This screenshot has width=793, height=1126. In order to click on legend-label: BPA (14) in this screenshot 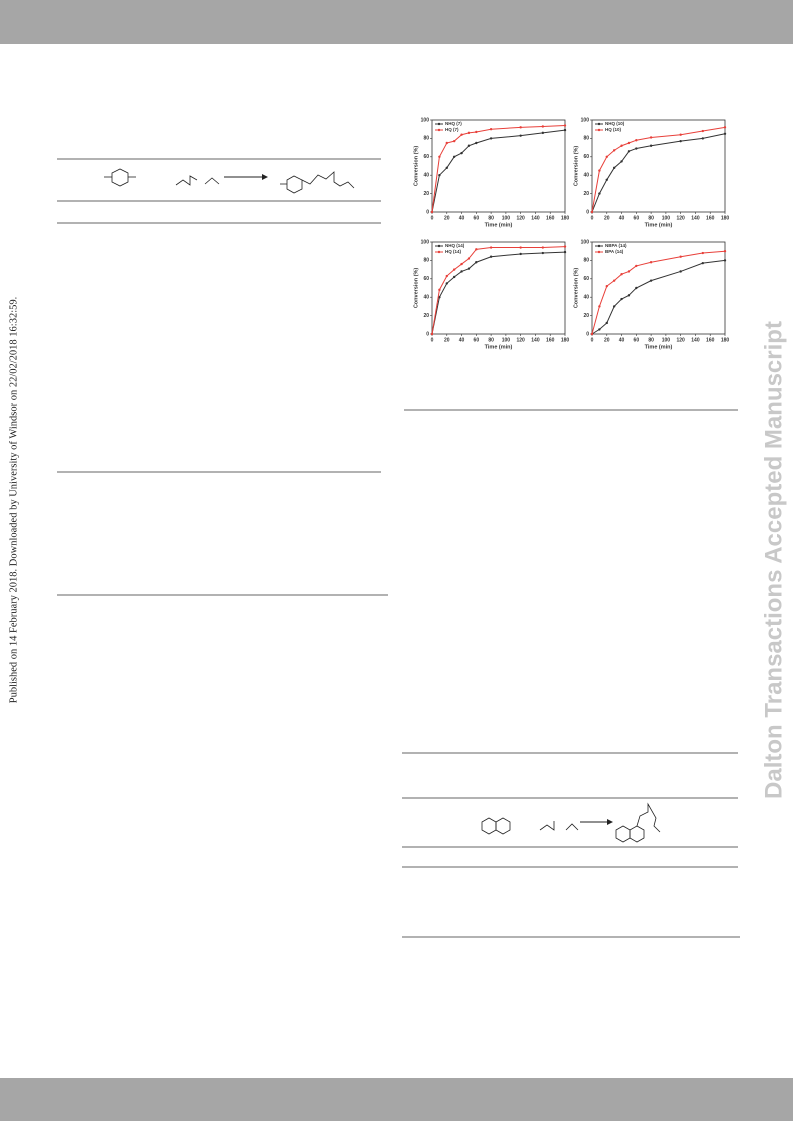, I will do `click(614, 251)`.